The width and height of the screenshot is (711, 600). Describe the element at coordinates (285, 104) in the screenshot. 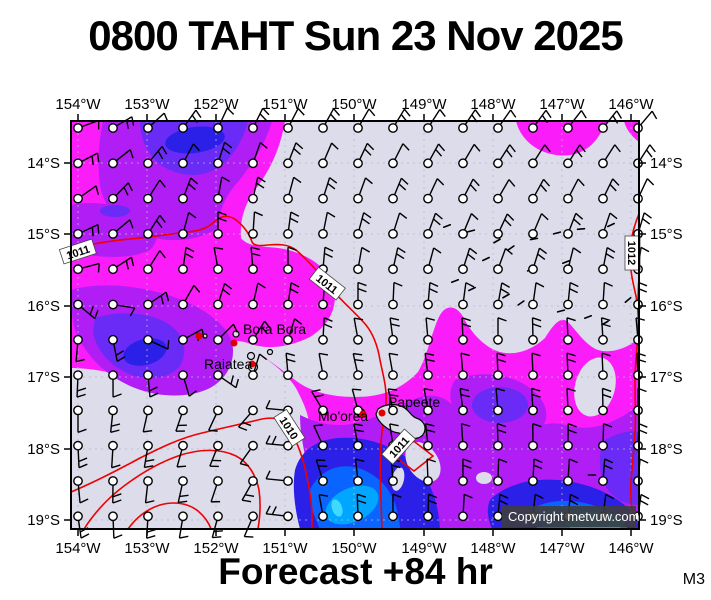

I see `lon-label-top: 151°W` at that location.